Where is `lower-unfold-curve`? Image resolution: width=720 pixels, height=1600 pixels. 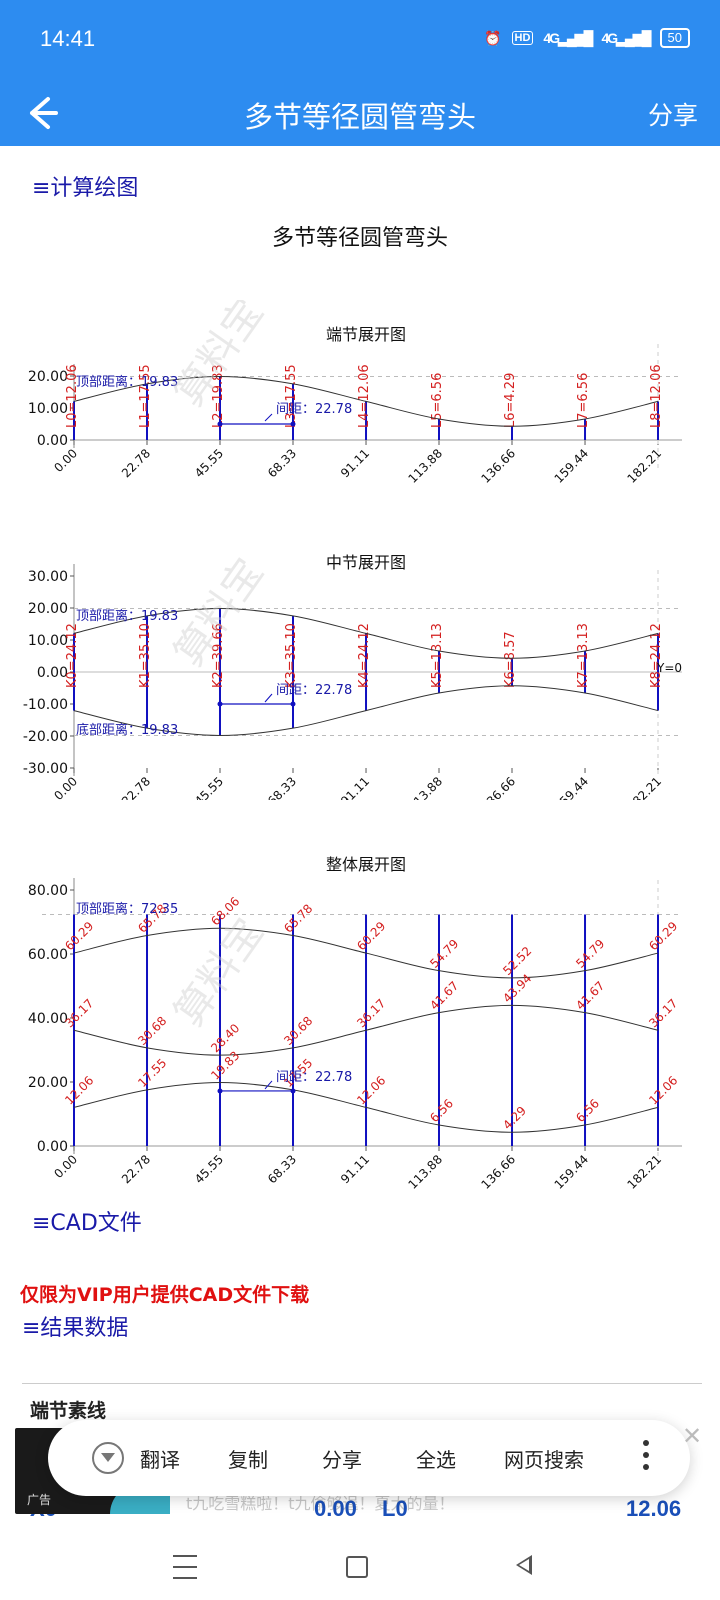 lower-unfold-curve is located at coordinates (366, 710).